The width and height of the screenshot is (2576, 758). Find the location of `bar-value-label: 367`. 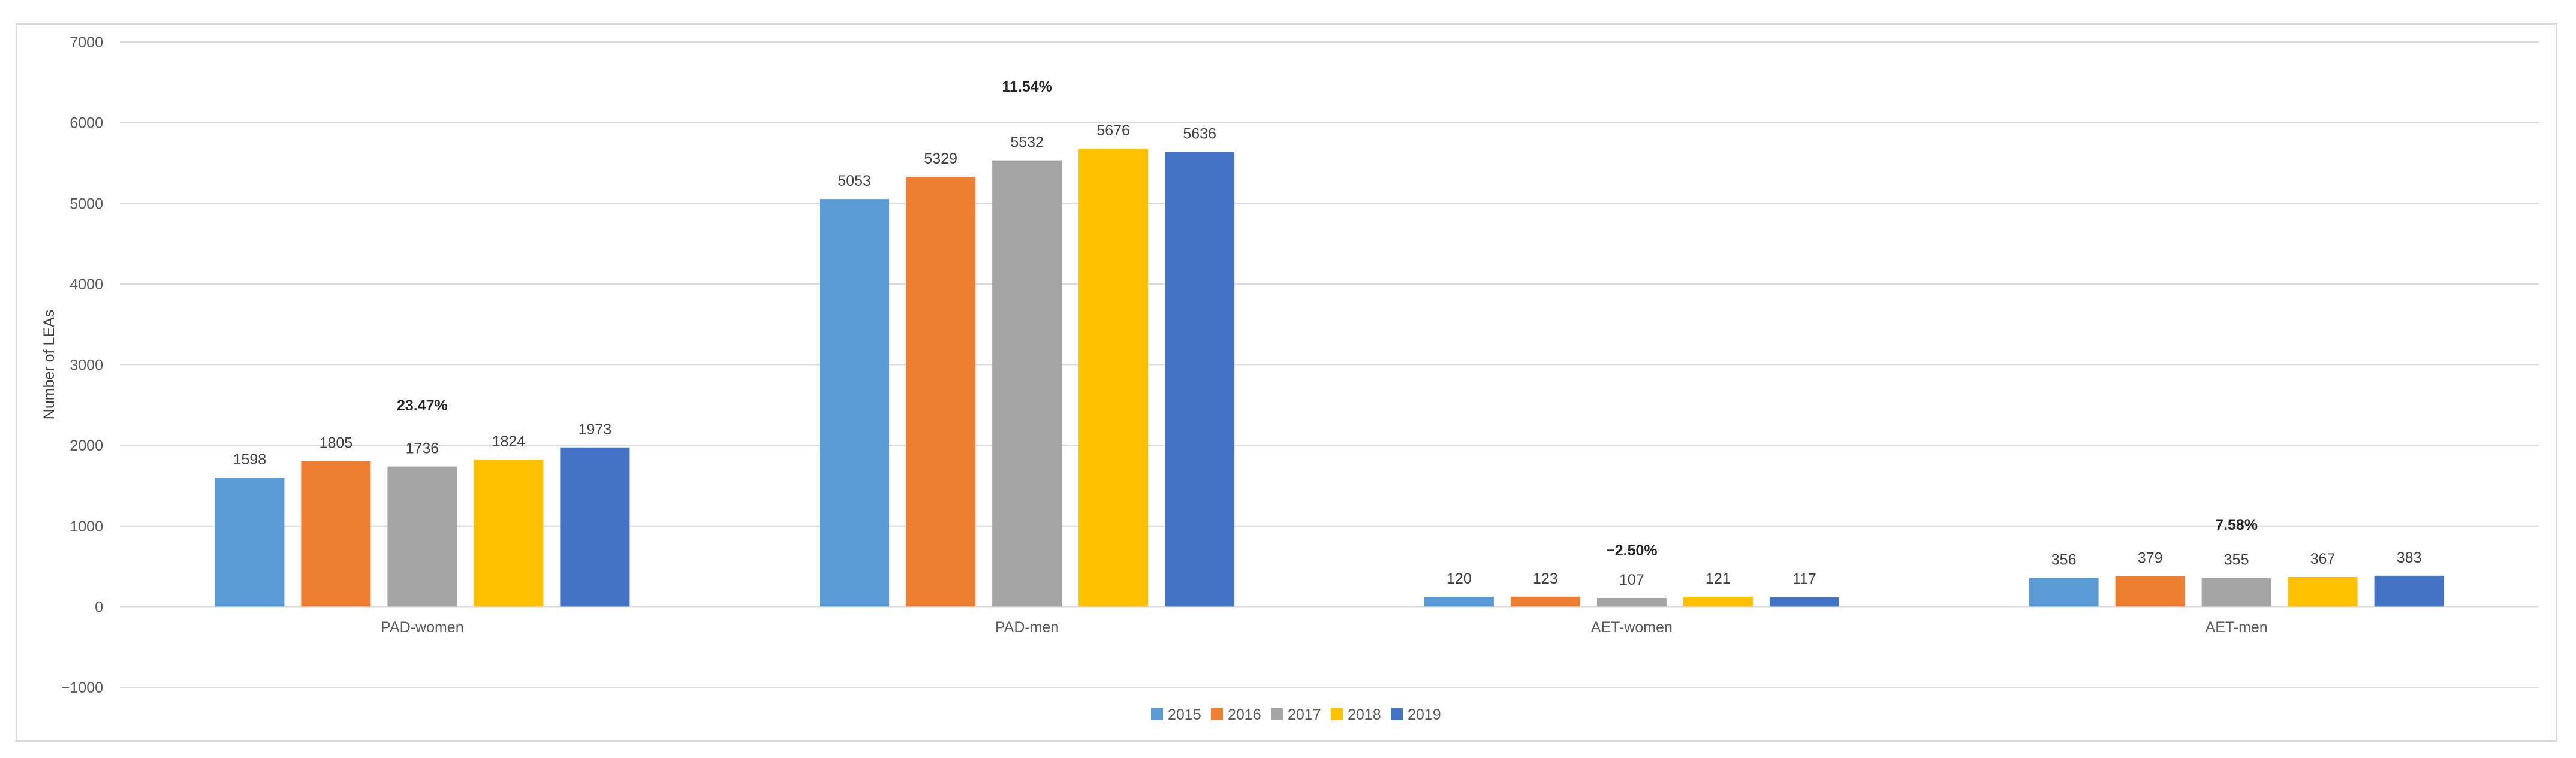

bar-value-label: 367 is located at coordinates (2323, 559).